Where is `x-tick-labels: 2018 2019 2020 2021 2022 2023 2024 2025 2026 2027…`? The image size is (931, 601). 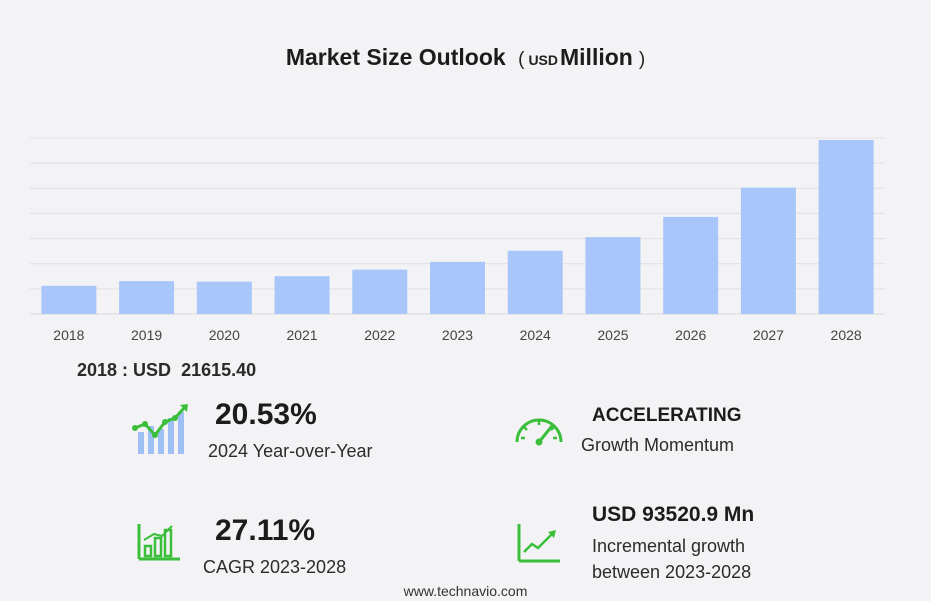
x-tick-labels: 2018 2019 2020 2021 2022 2023 2024 2025 2026 2027… is located at coordinates (457, 335).